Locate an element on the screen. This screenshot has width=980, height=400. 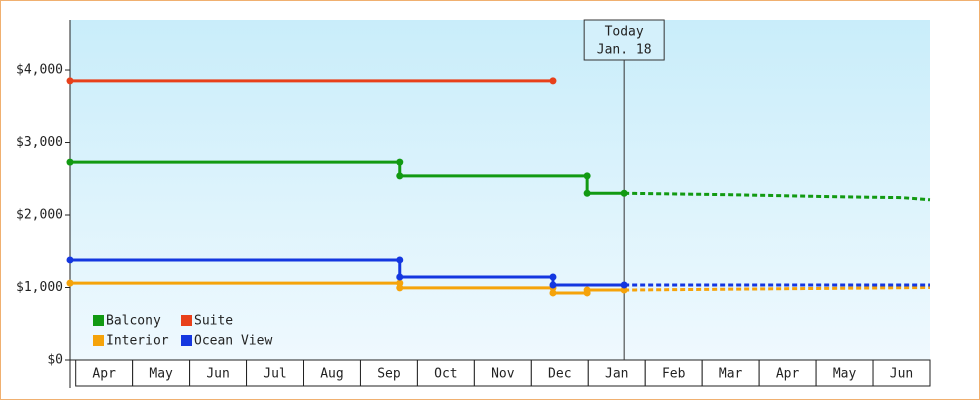
y-tick-label: $4,000 is located at coordinates (39, 70).